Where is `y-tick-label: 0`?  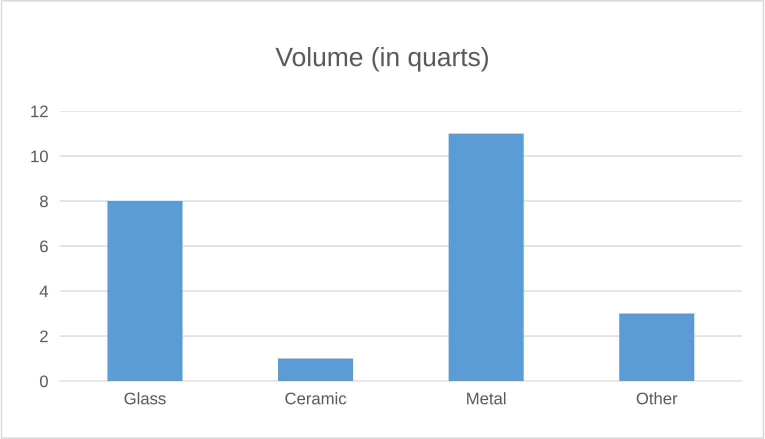
y-tick-label: 0 is located at coordinates (44, 381).